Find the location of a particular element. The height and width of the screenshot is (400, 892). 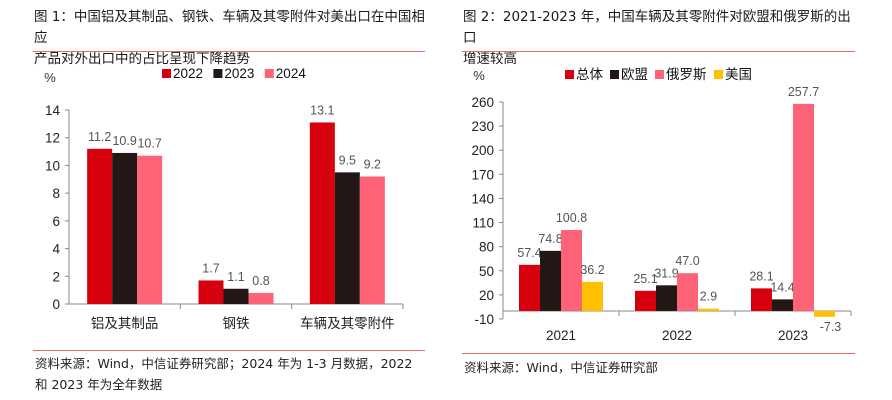

legend-label: 2023 is located at coordinates (239, 73).